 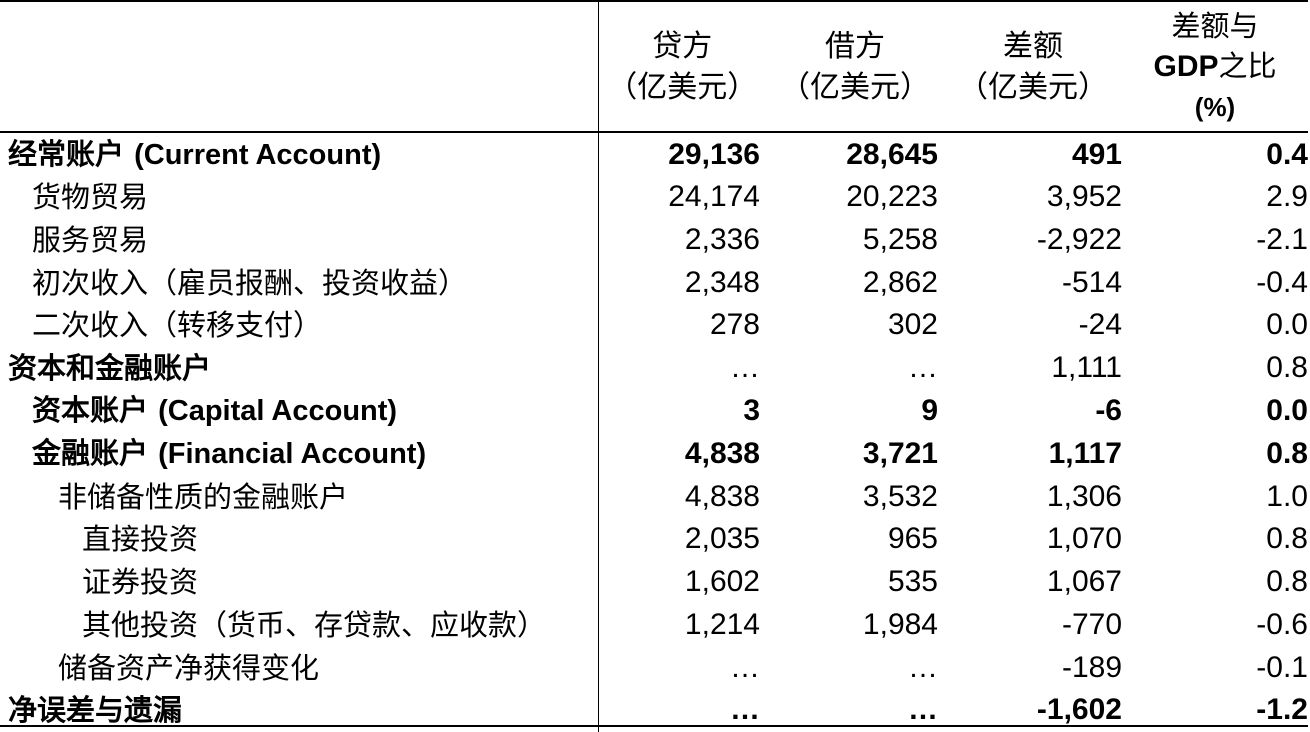 I want to click on row-label-en: (Financial Account), so click(x=292, y=454).